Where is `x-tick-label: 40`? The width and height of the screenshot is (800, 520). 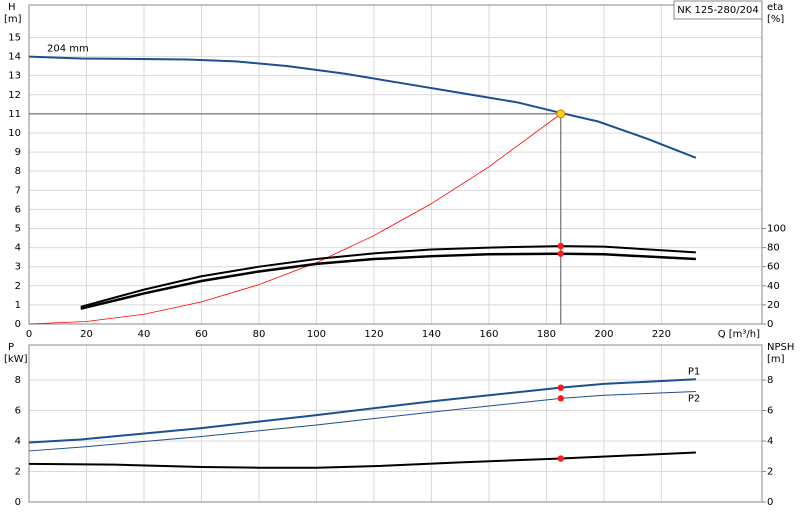
x-tick-label: 40 is located at coordinates (144, 334).